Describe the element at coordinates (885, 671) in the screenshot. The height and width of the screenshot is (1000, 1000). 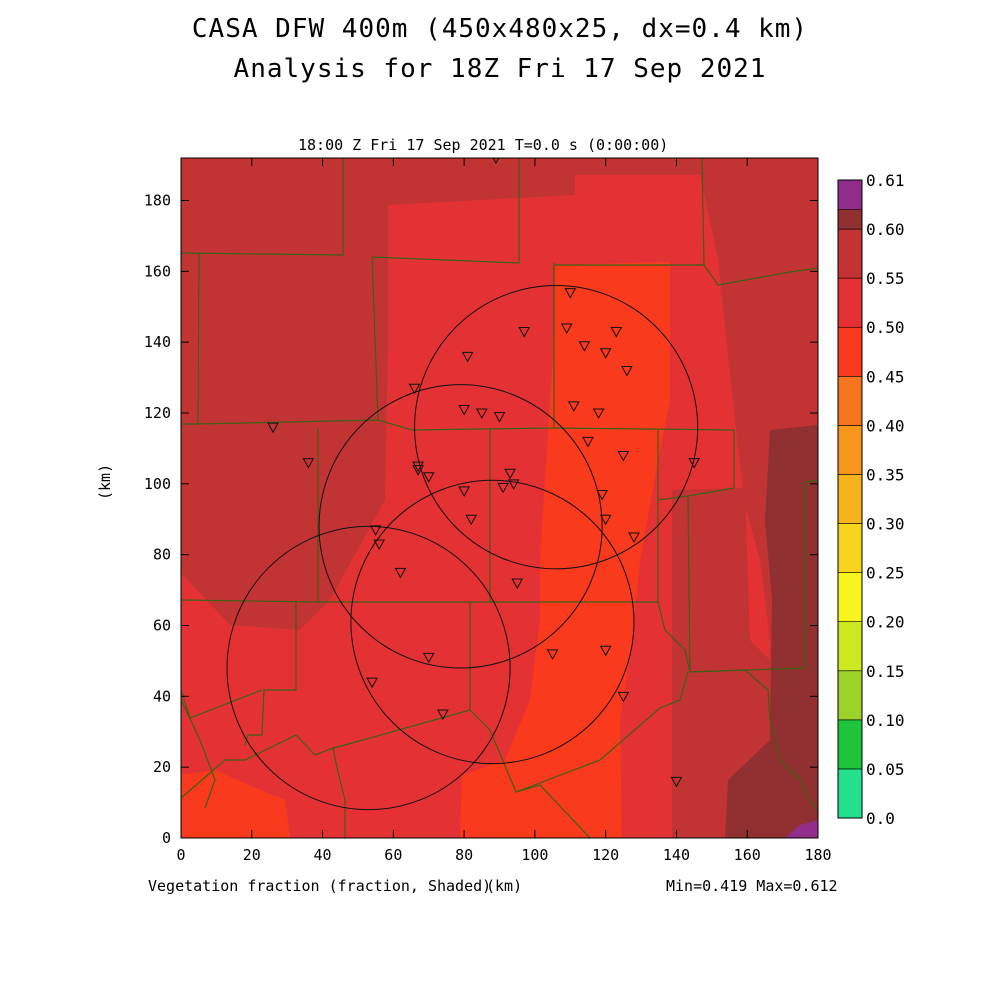
I see `colorbar-label: 0.15` at that location.